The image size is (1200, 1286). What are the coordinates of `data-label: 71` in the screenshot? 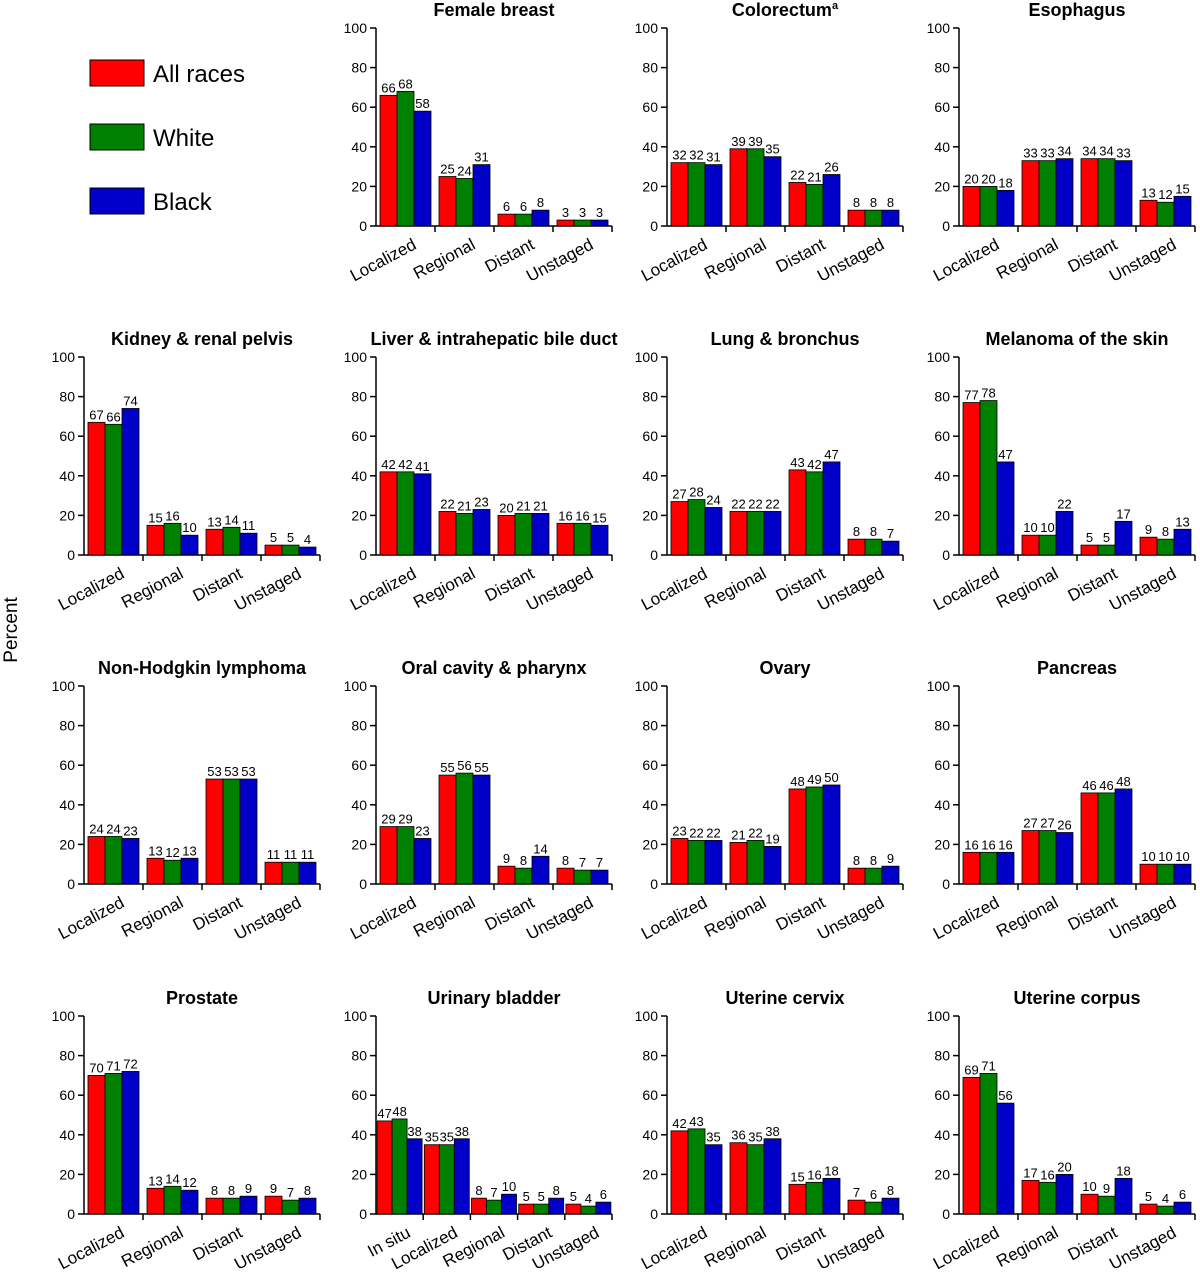 It's located at (113, 1065).